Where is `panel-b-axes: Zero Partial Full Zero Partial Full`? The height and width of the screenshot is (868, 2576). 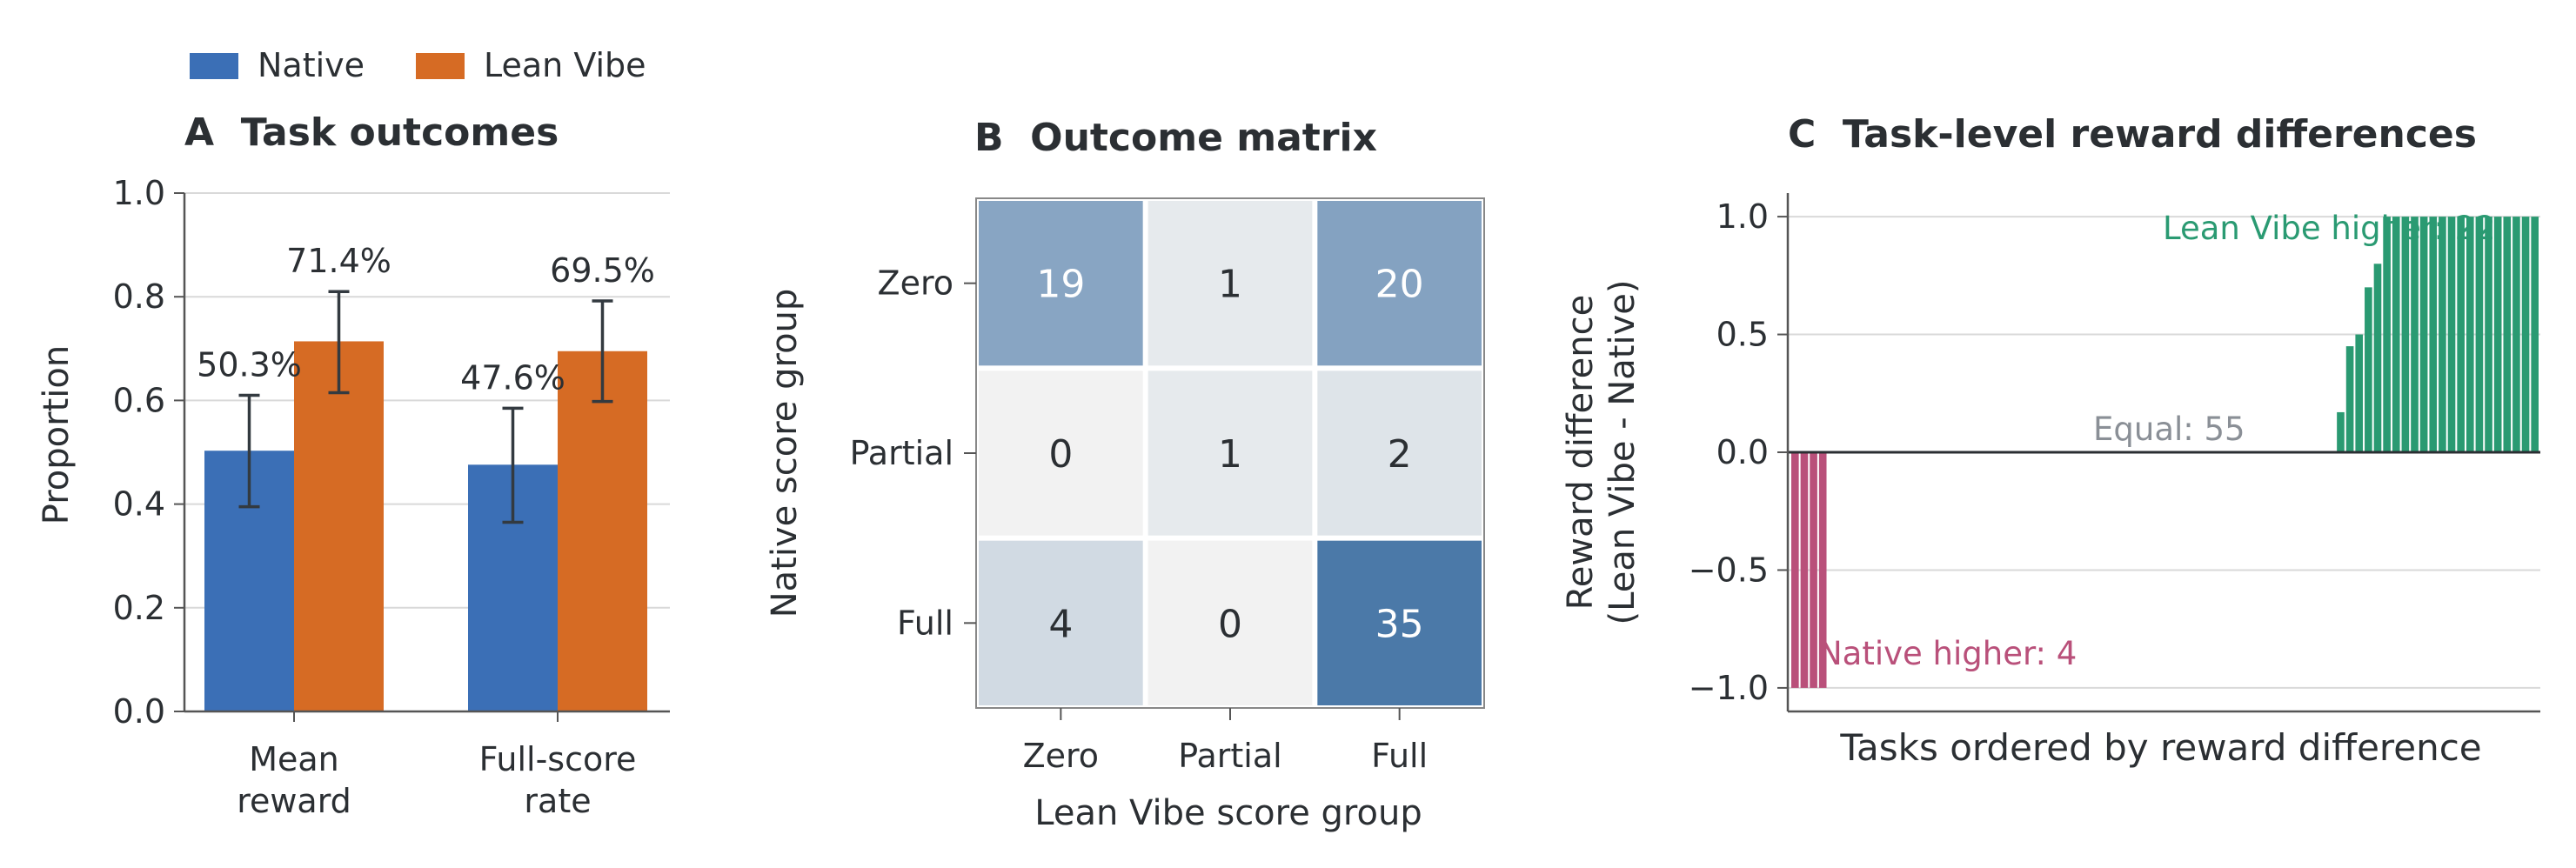
panel-b-axes: Zero Partial Full Zero Partial Full is located at coordinates (1139, 519).